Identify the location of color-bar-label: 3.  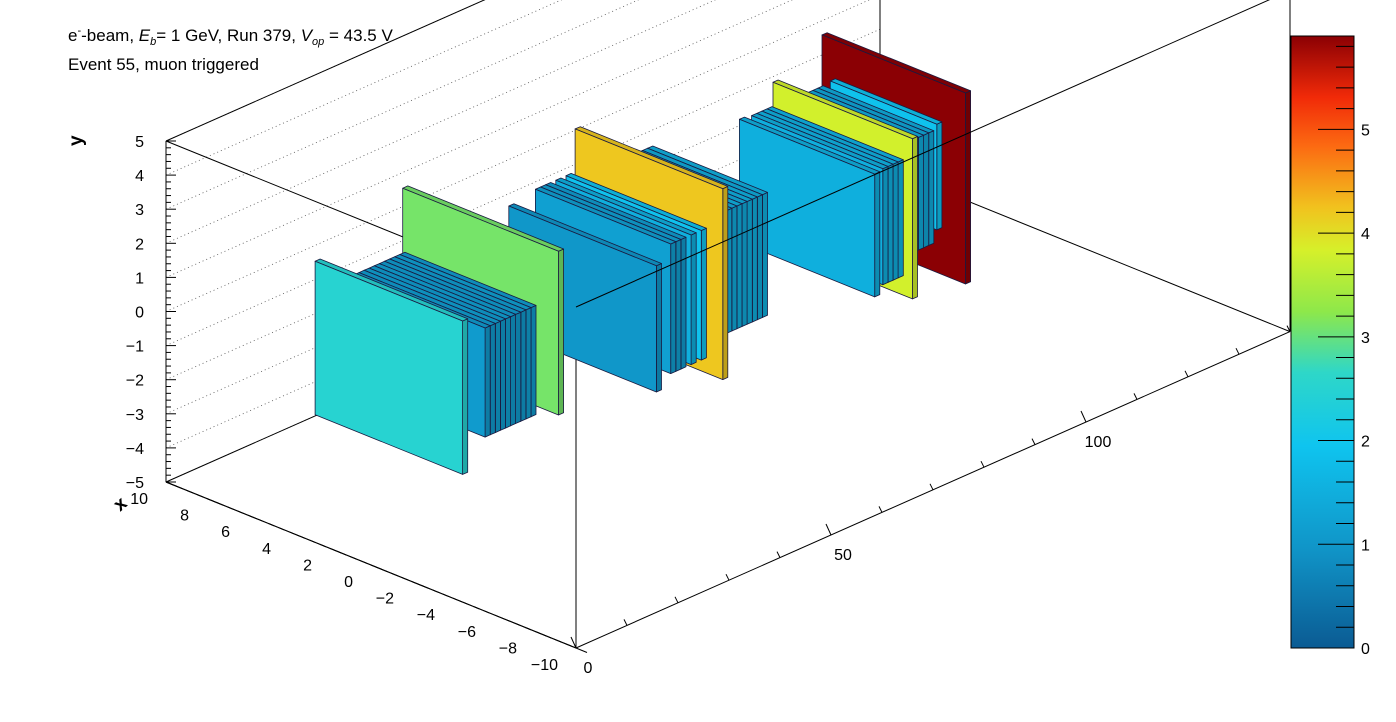
(1365, 338).